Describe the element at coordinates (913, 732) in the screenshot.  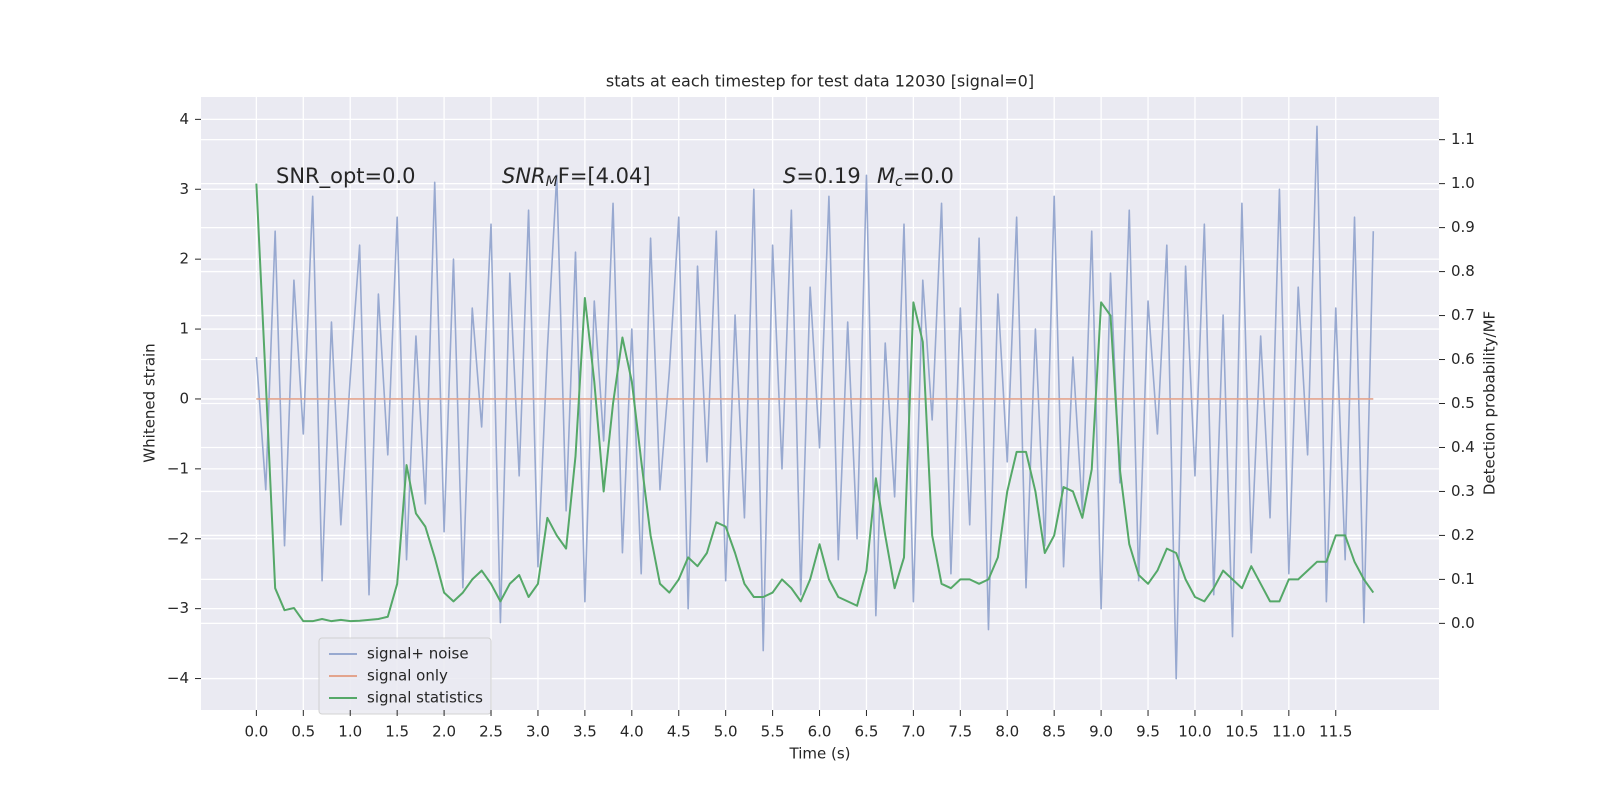
I see `x-tick-label: 7.0` at that location.